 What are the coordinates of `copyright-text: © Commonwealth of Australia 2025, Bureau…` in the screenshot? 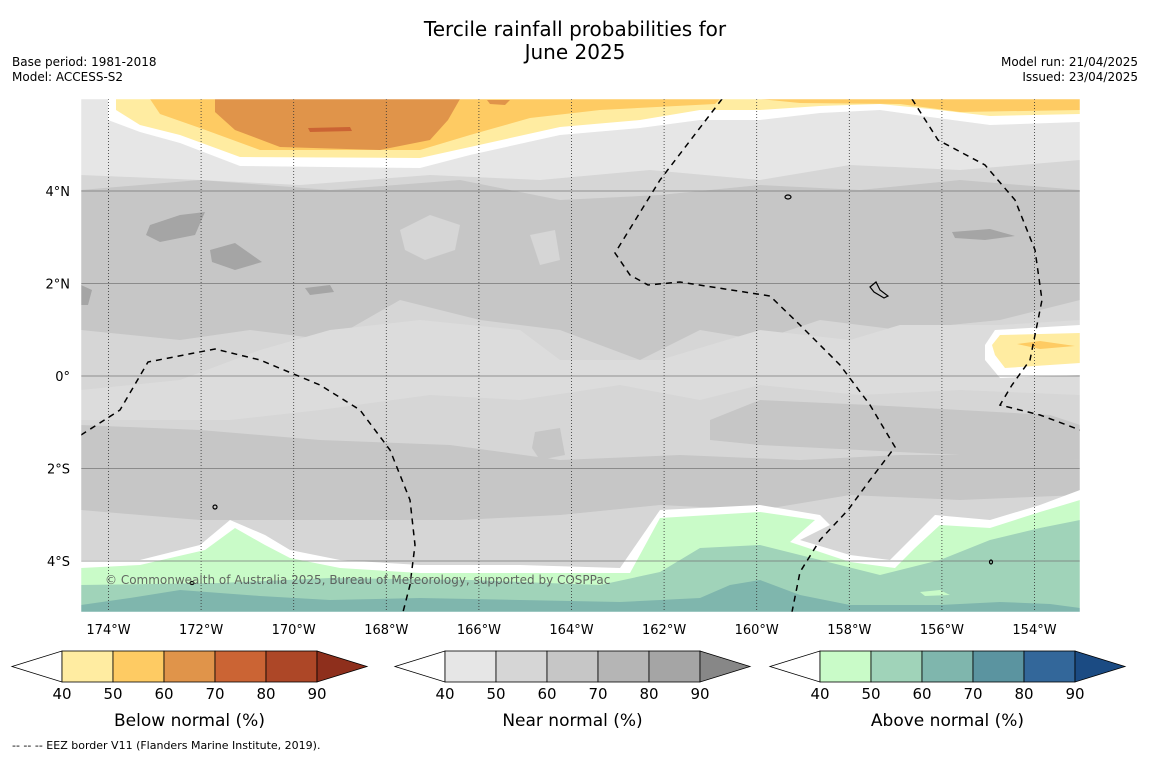 It's located at (357, 580).